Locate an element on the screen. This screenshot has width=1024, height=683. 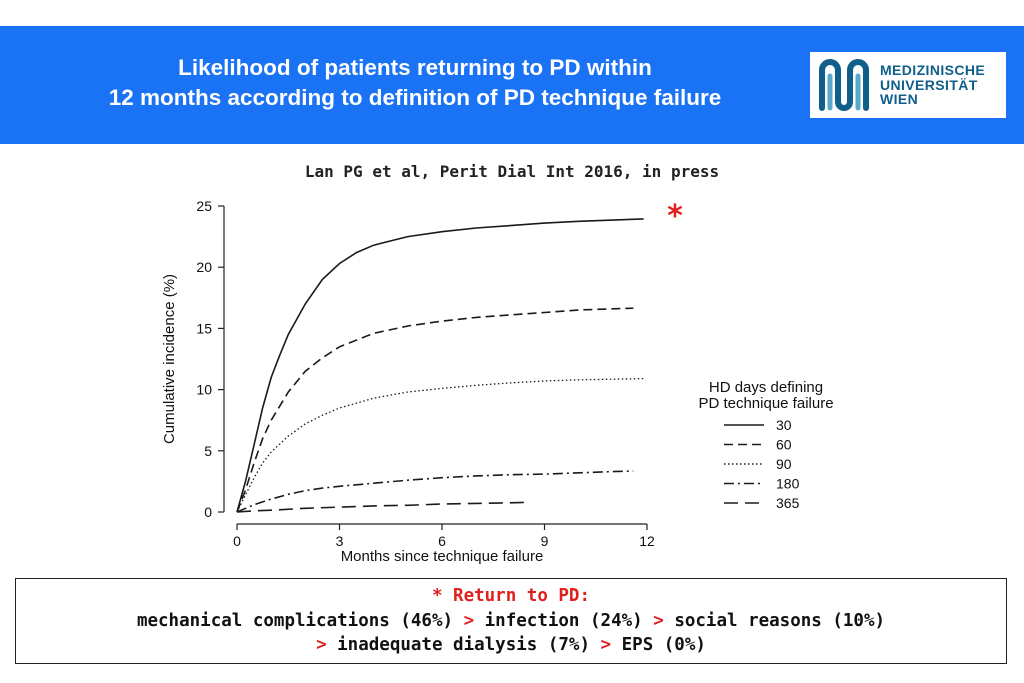
legend-label: 180 is located at coordinates (788, 484).